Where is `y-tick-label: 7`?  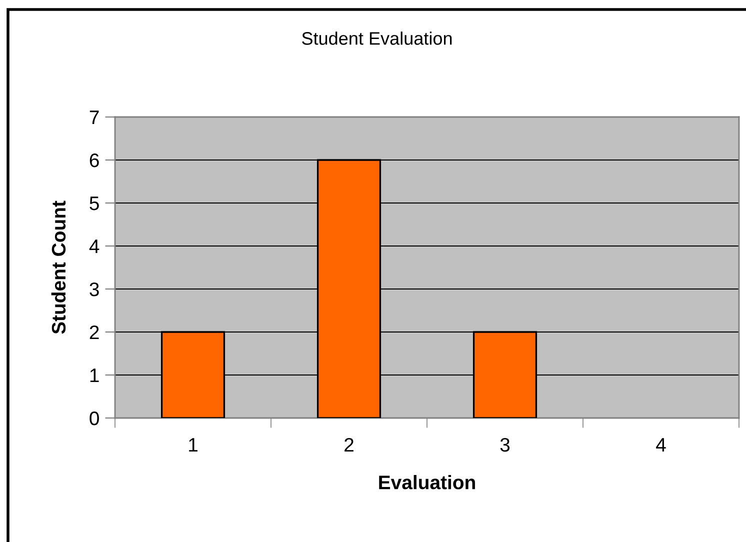 y-tick-label: 7 is located at coordinates (94, 117).